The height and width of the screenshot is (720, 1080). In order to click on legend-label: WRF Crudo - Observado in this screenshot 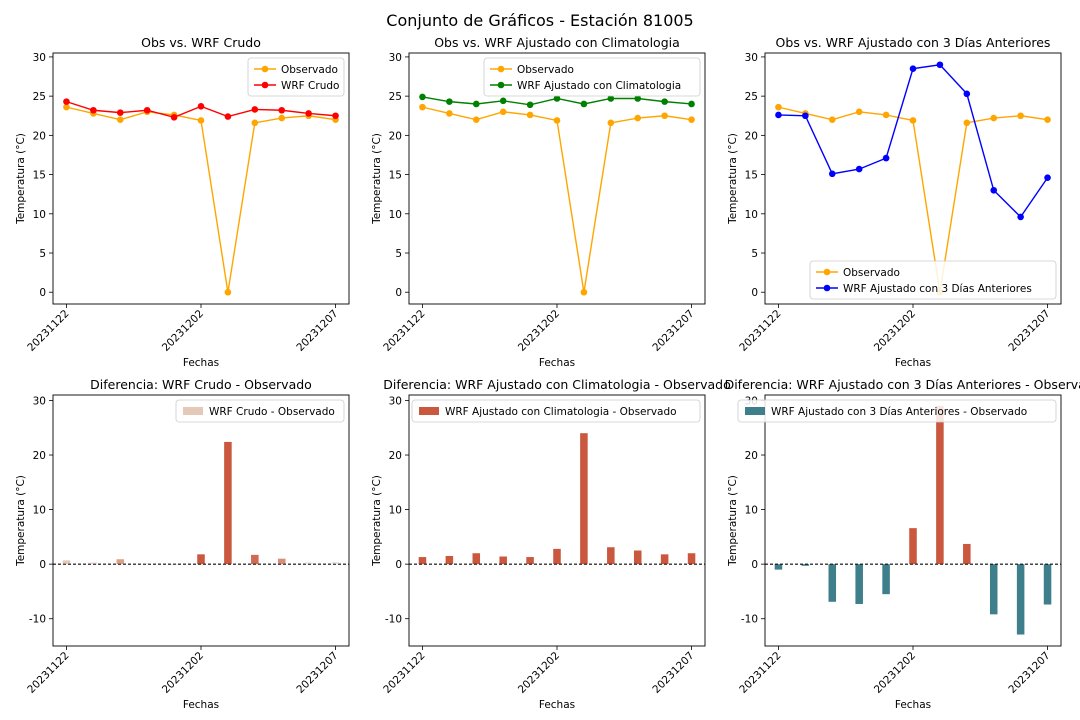, I will do `click(272, 412)`.